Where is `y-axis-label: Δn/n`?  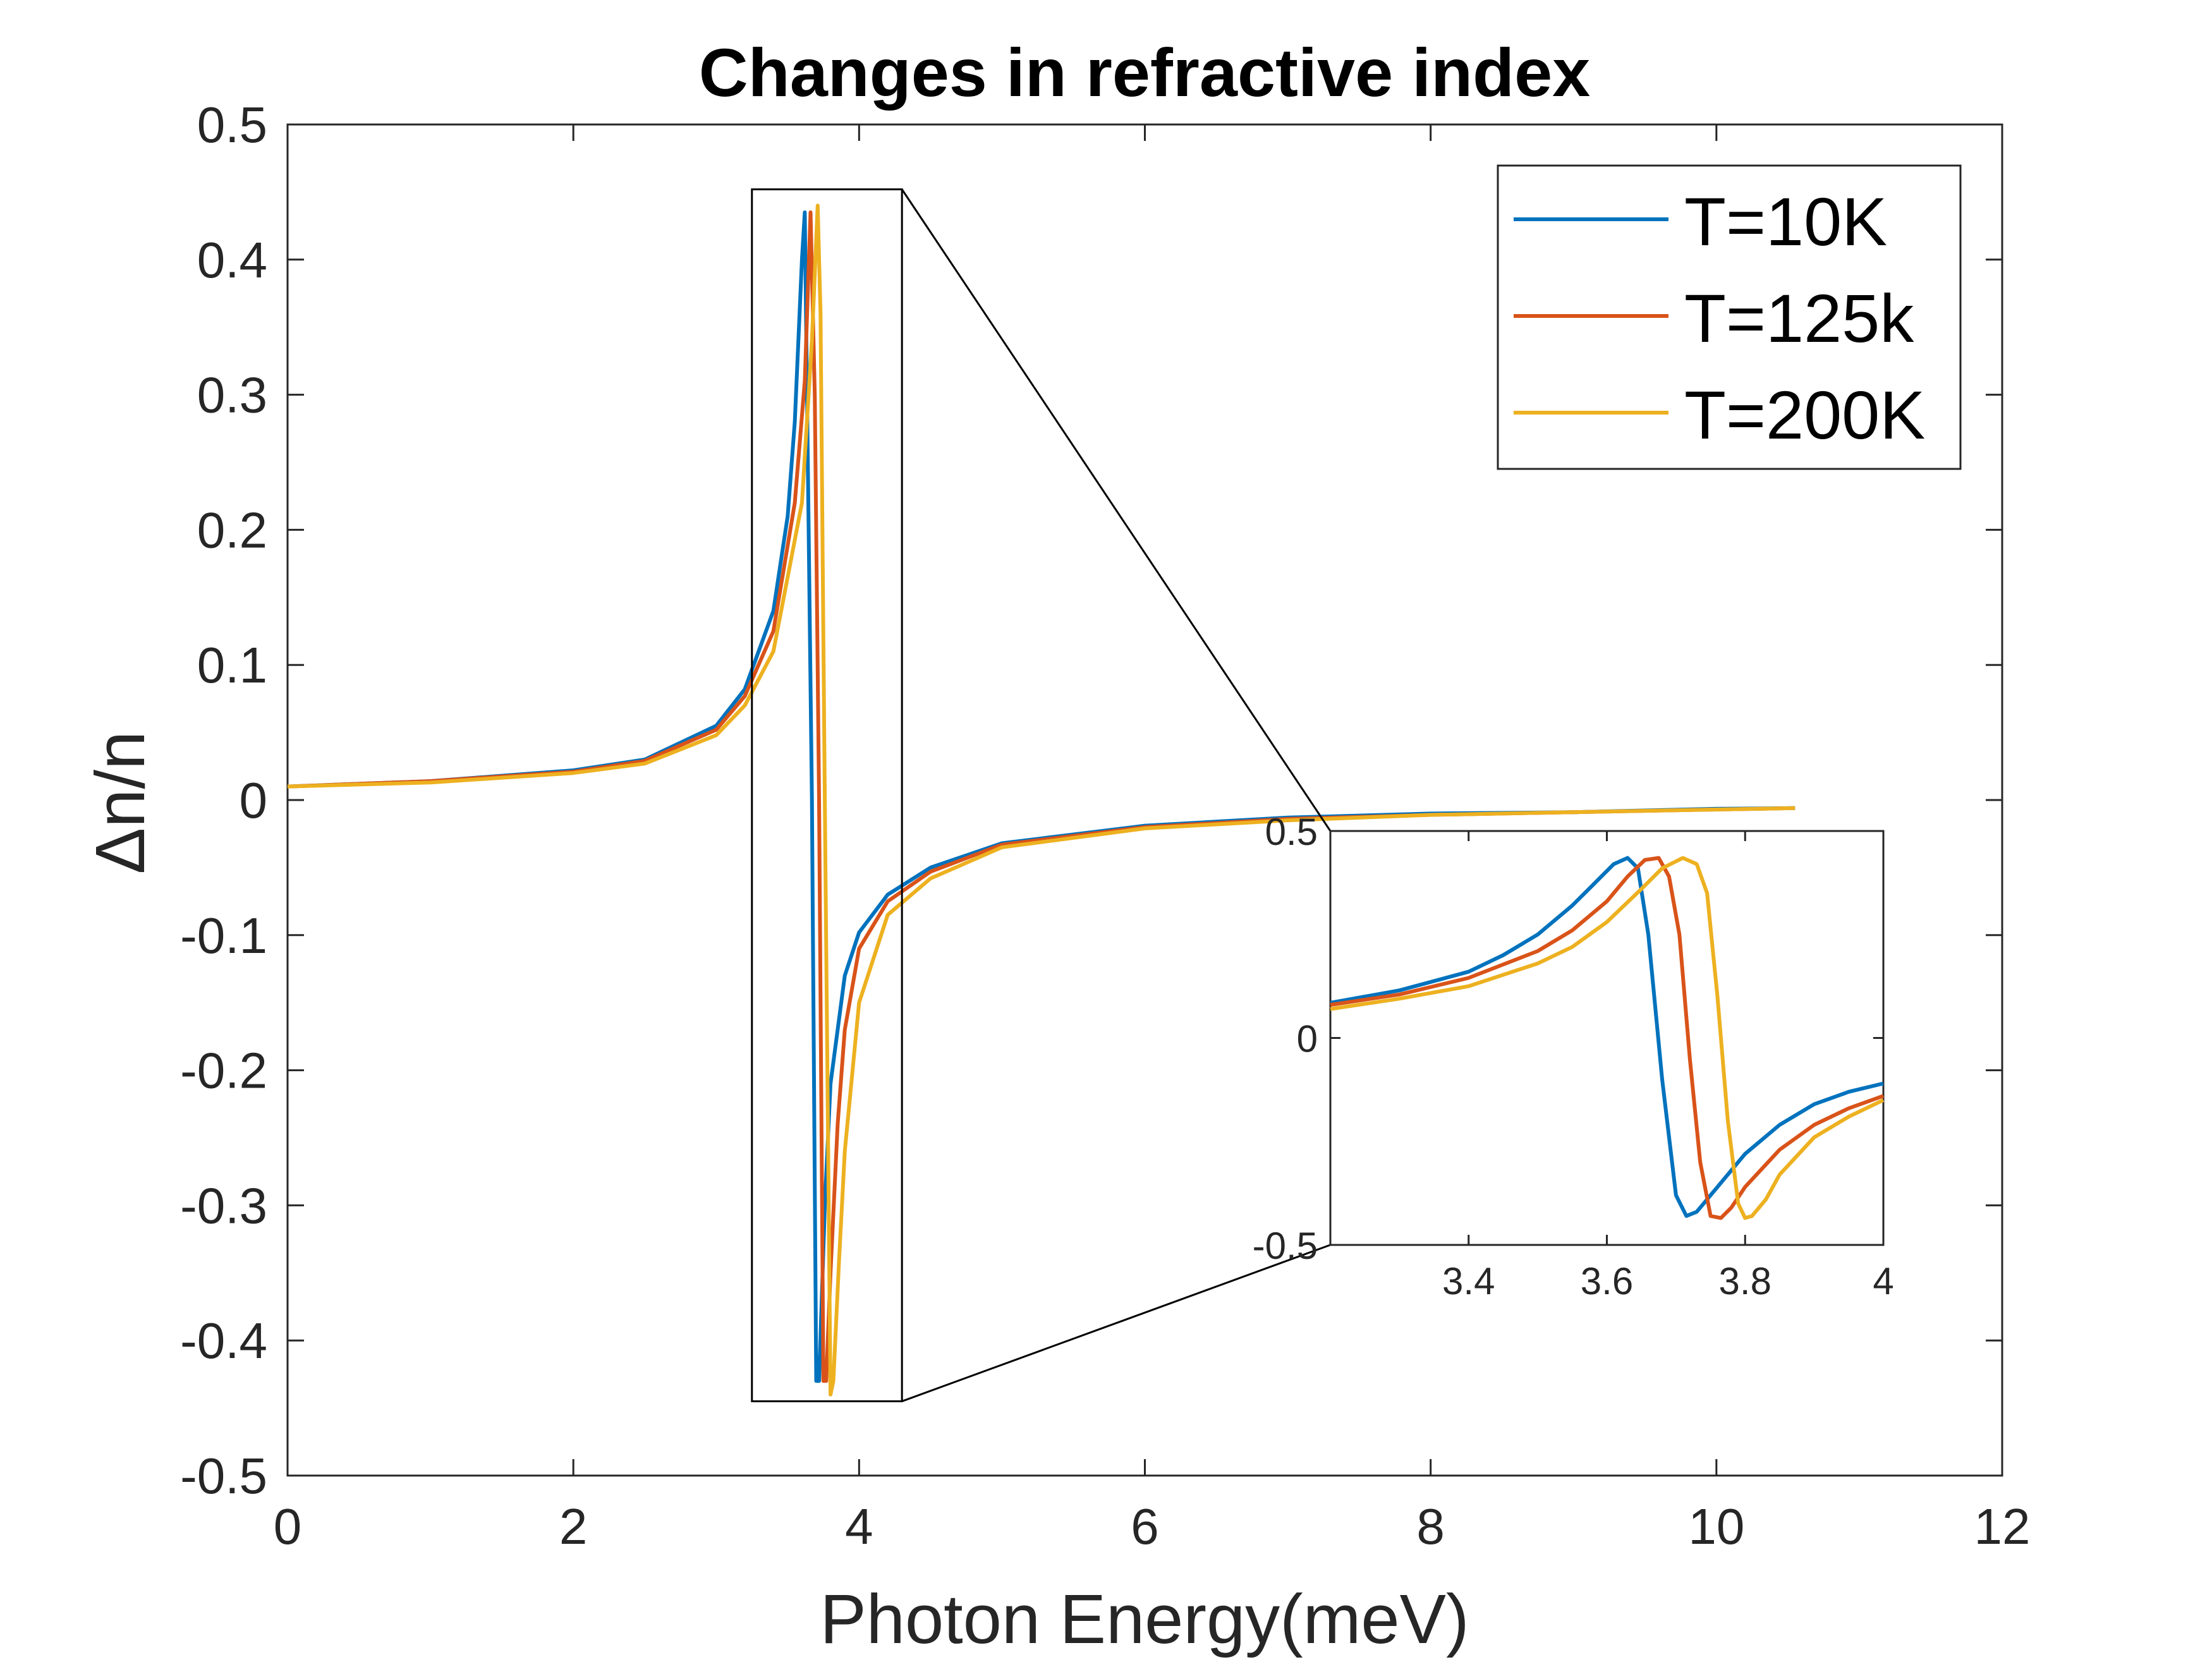
y-axis-label: Δn/n is located at coordinates (121, 802).